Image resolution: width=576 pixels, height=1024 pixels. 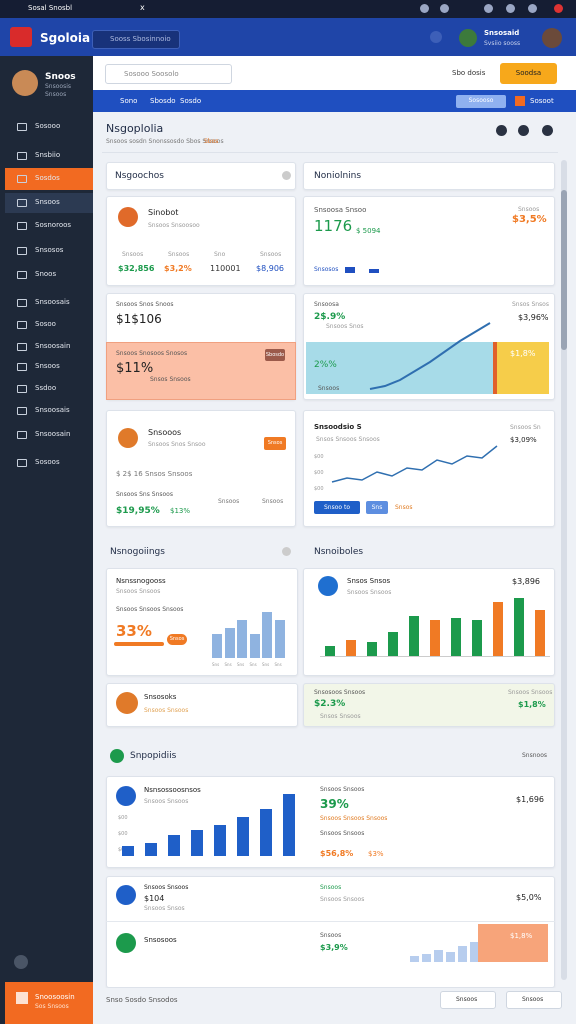 I want to click on menu-item: Ssdoo, so click(x=46, y=388).